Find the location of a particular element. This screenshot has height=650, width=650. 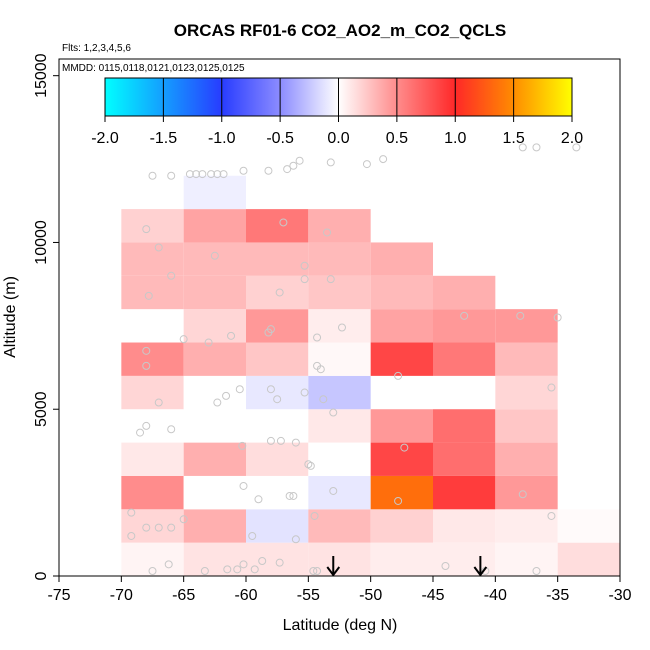

colorbar-tick-label: 0.0 is located at coordinates (338, 138).